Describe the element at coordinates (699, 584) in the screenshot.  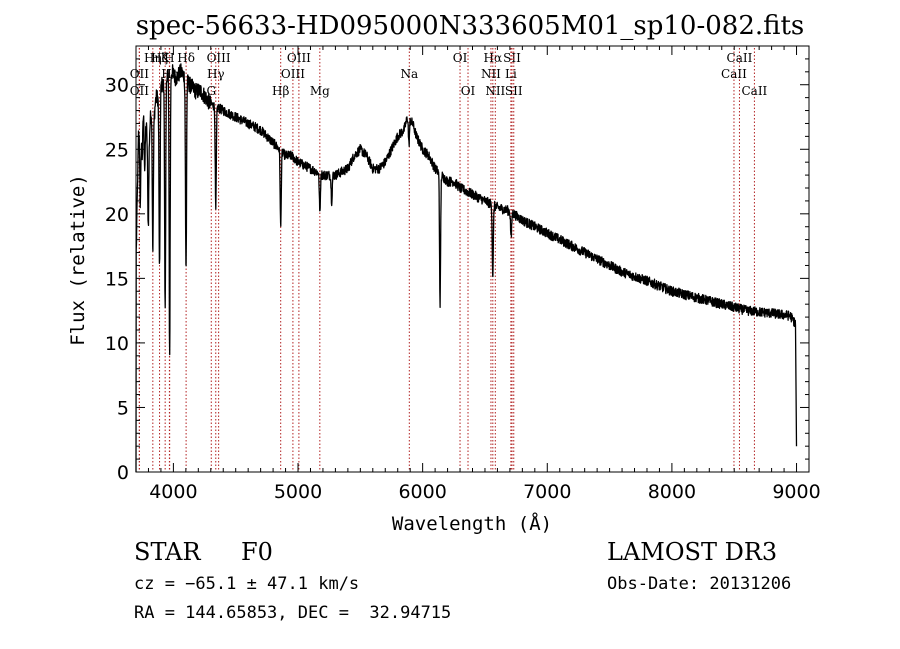
I see `observation-date: Obs-Date: 20131206` at that location.